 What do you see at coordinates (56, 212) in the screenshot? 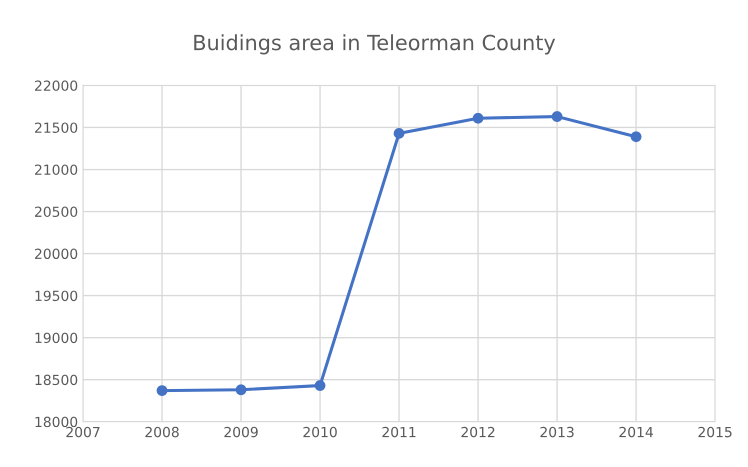
I see `y-tick-label: 20500` at bounding box center [56, 212].